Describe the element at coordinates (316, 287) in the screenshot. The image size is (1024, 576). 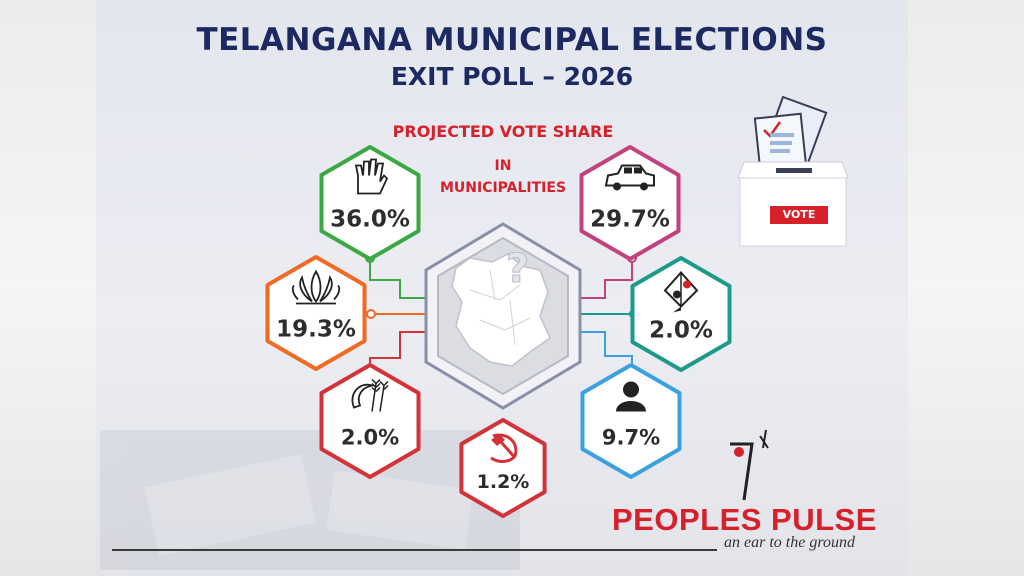
I see `lotus-icon` at that location.